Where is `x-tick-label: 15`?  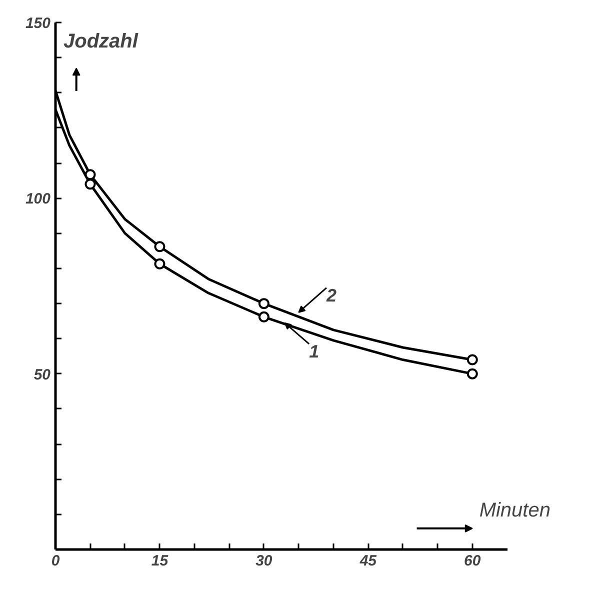
x-tick-label: 15 is located at coordinates (160, 561).